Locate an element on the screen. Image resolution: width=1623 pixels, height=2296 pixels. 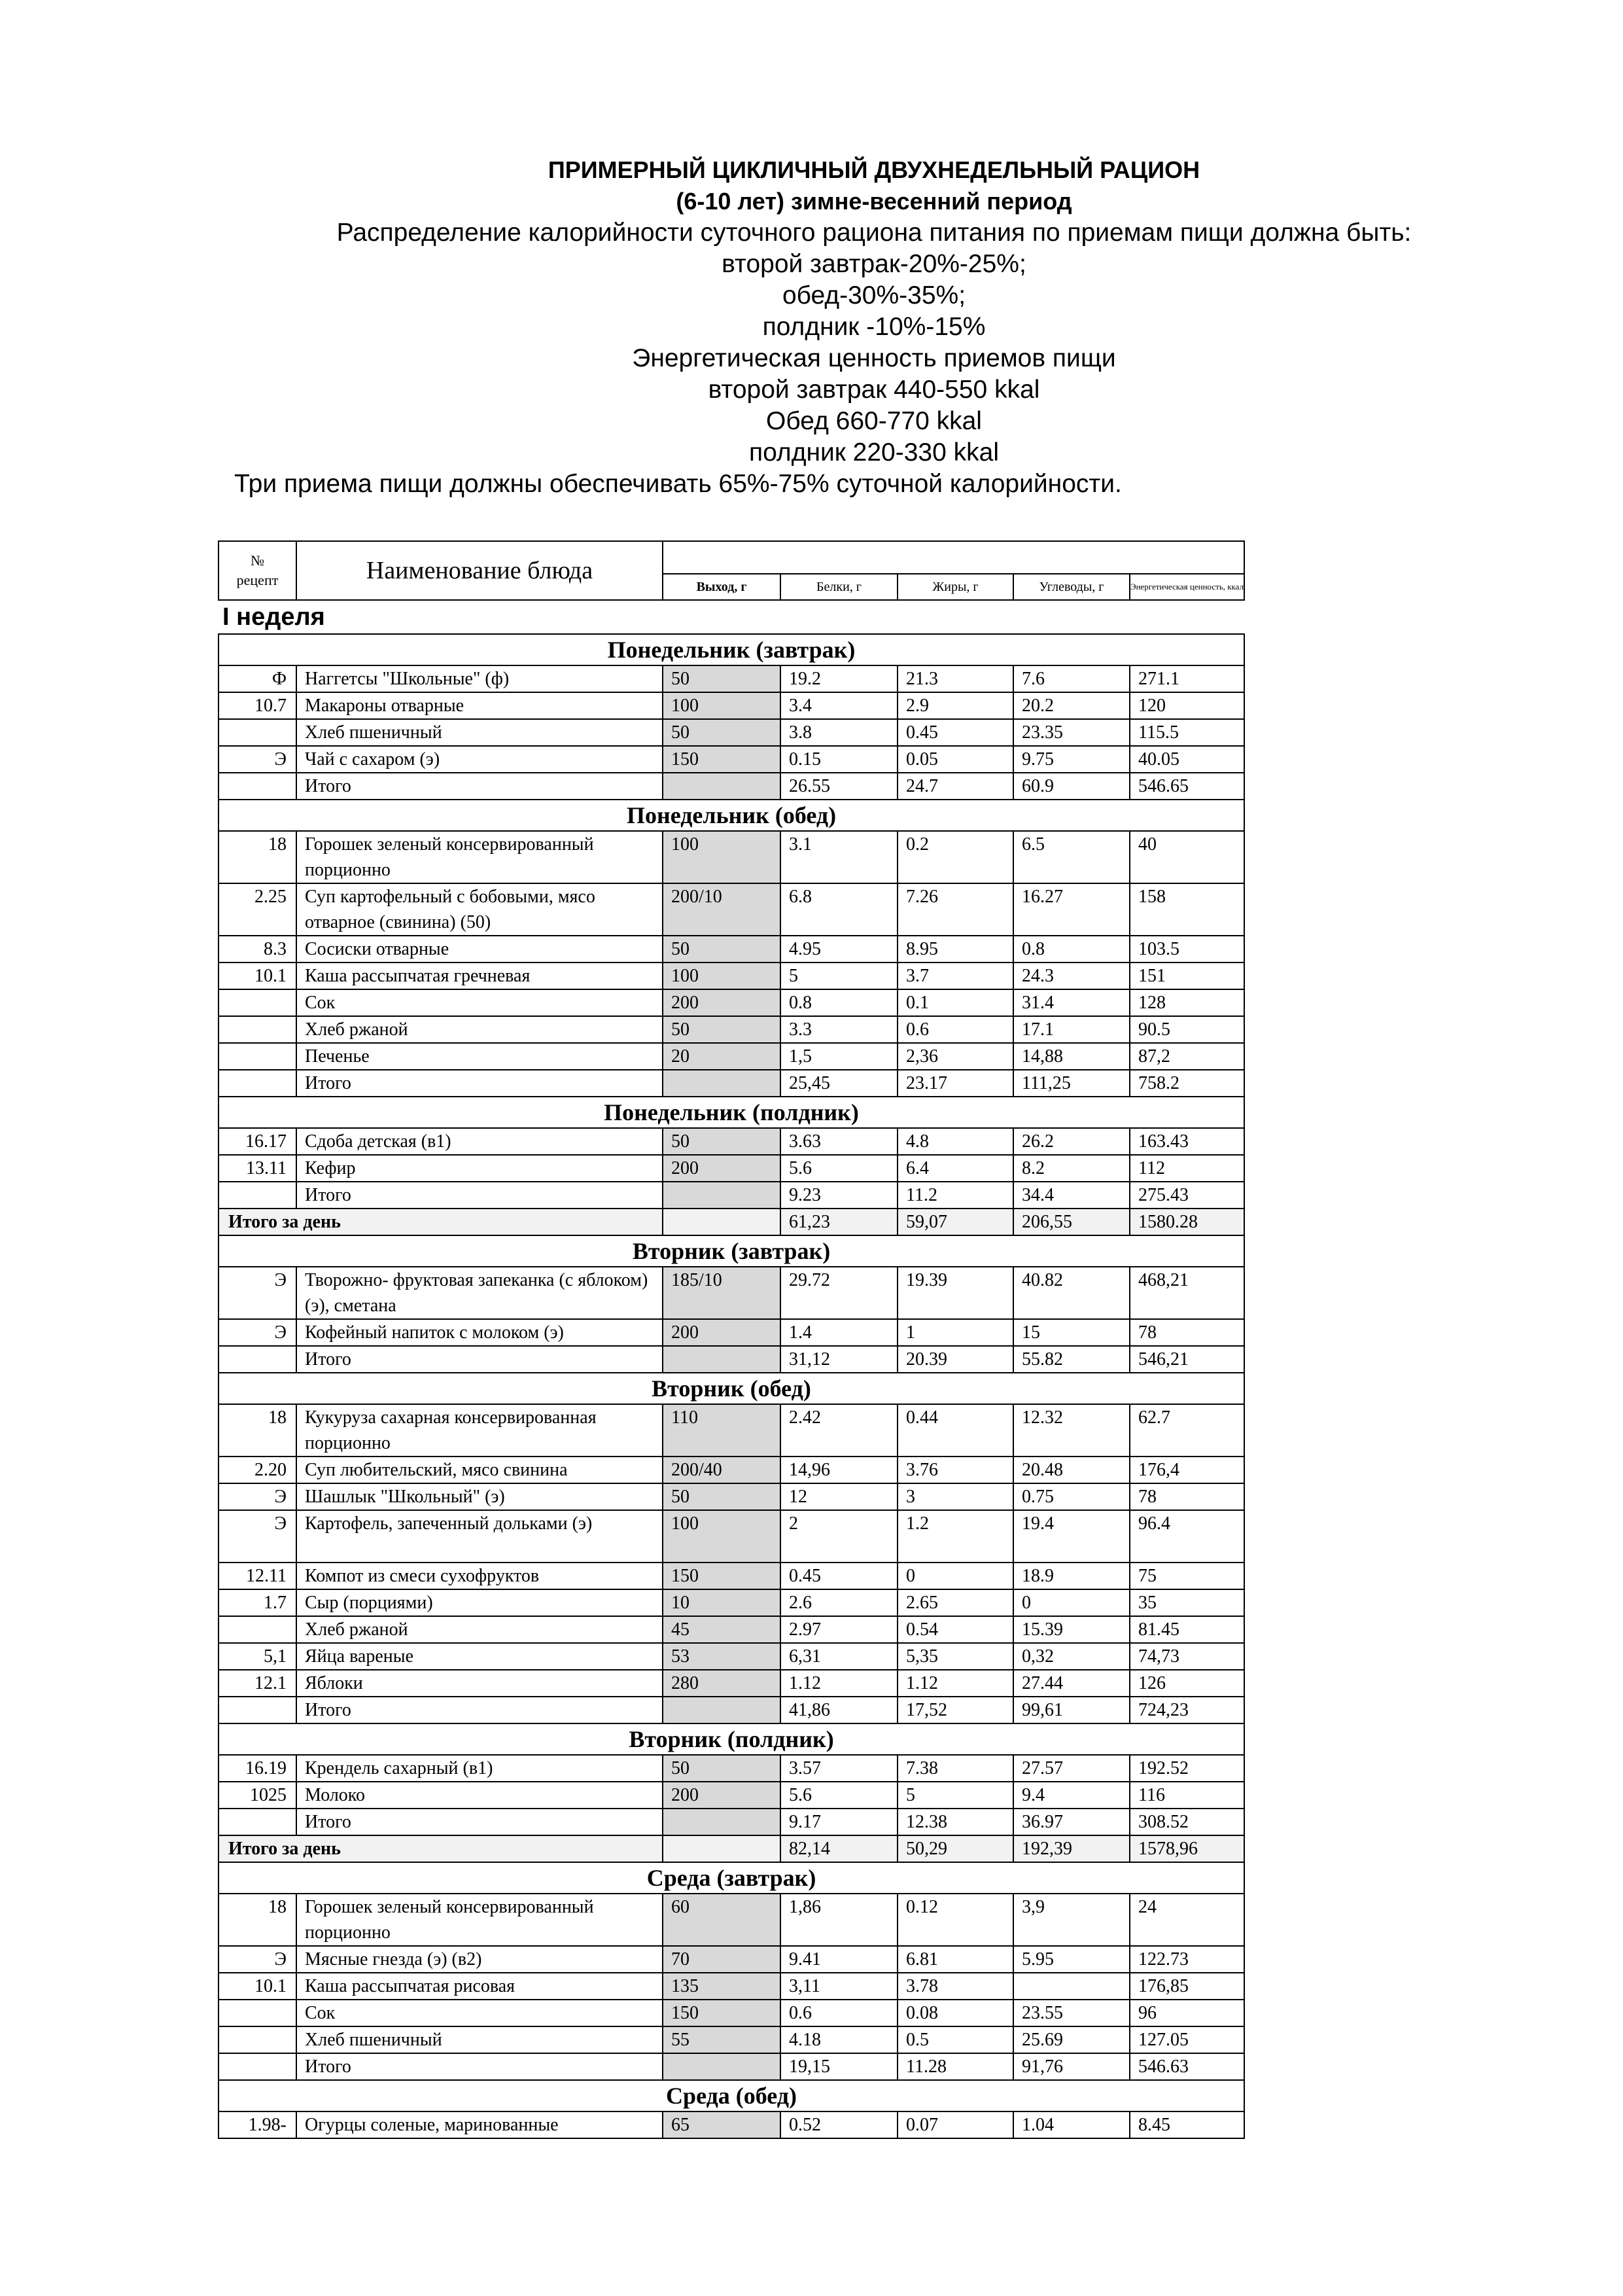
dish-row: Сок 200 0.8 0.1 31.4 128 is located at coordinates (732, 1003).